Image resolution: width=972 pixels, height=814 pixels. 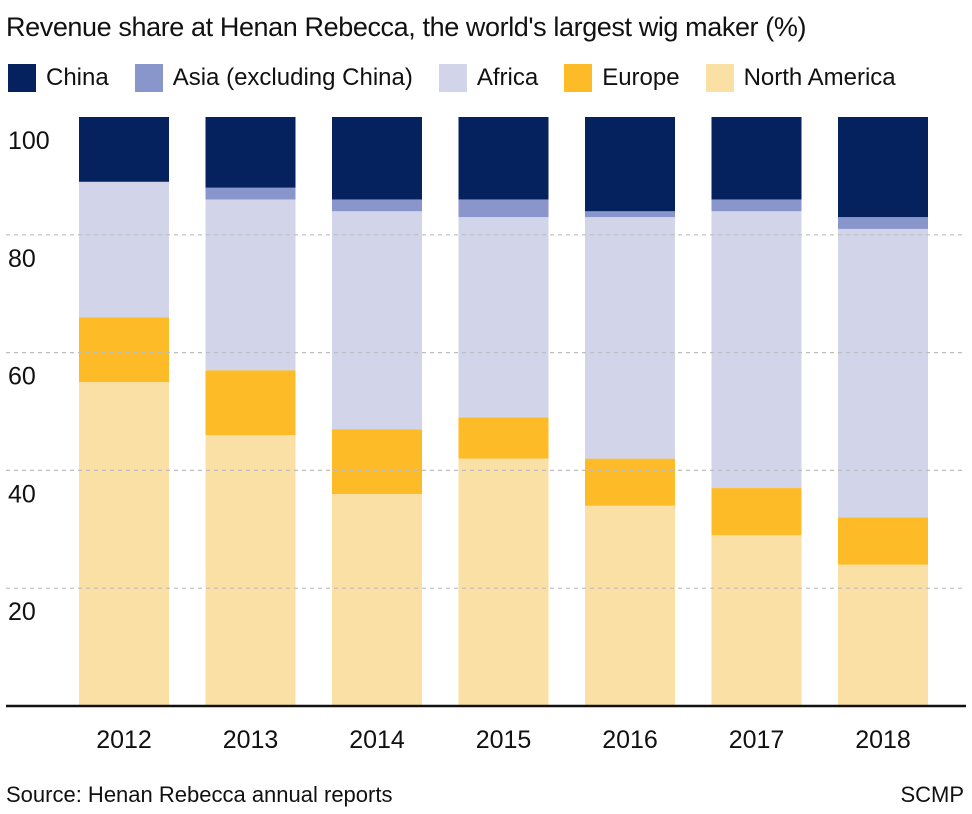 I want to click on bar-segment-asia-excluding-china-2016, so click(x=630, y=214).